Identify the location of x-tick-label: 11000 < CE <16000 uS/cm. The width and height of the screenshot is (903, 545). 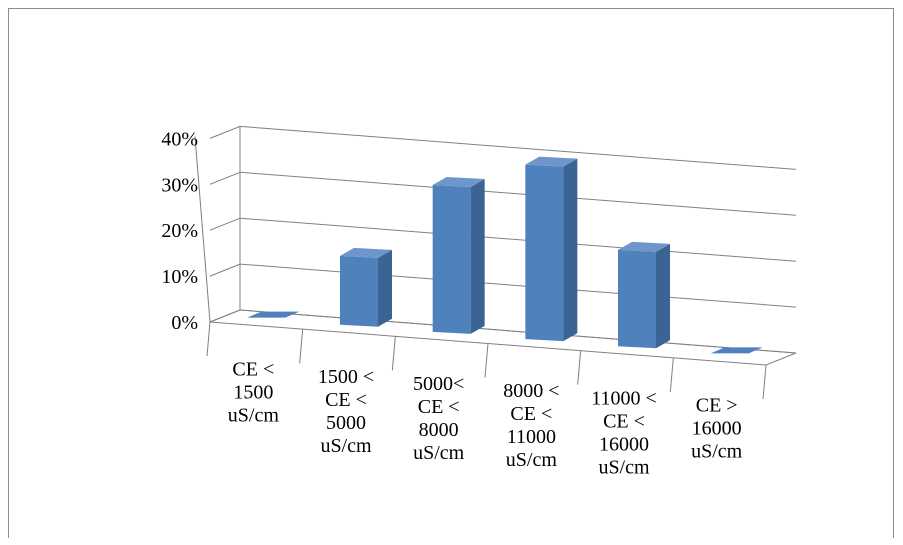
(624, 432).